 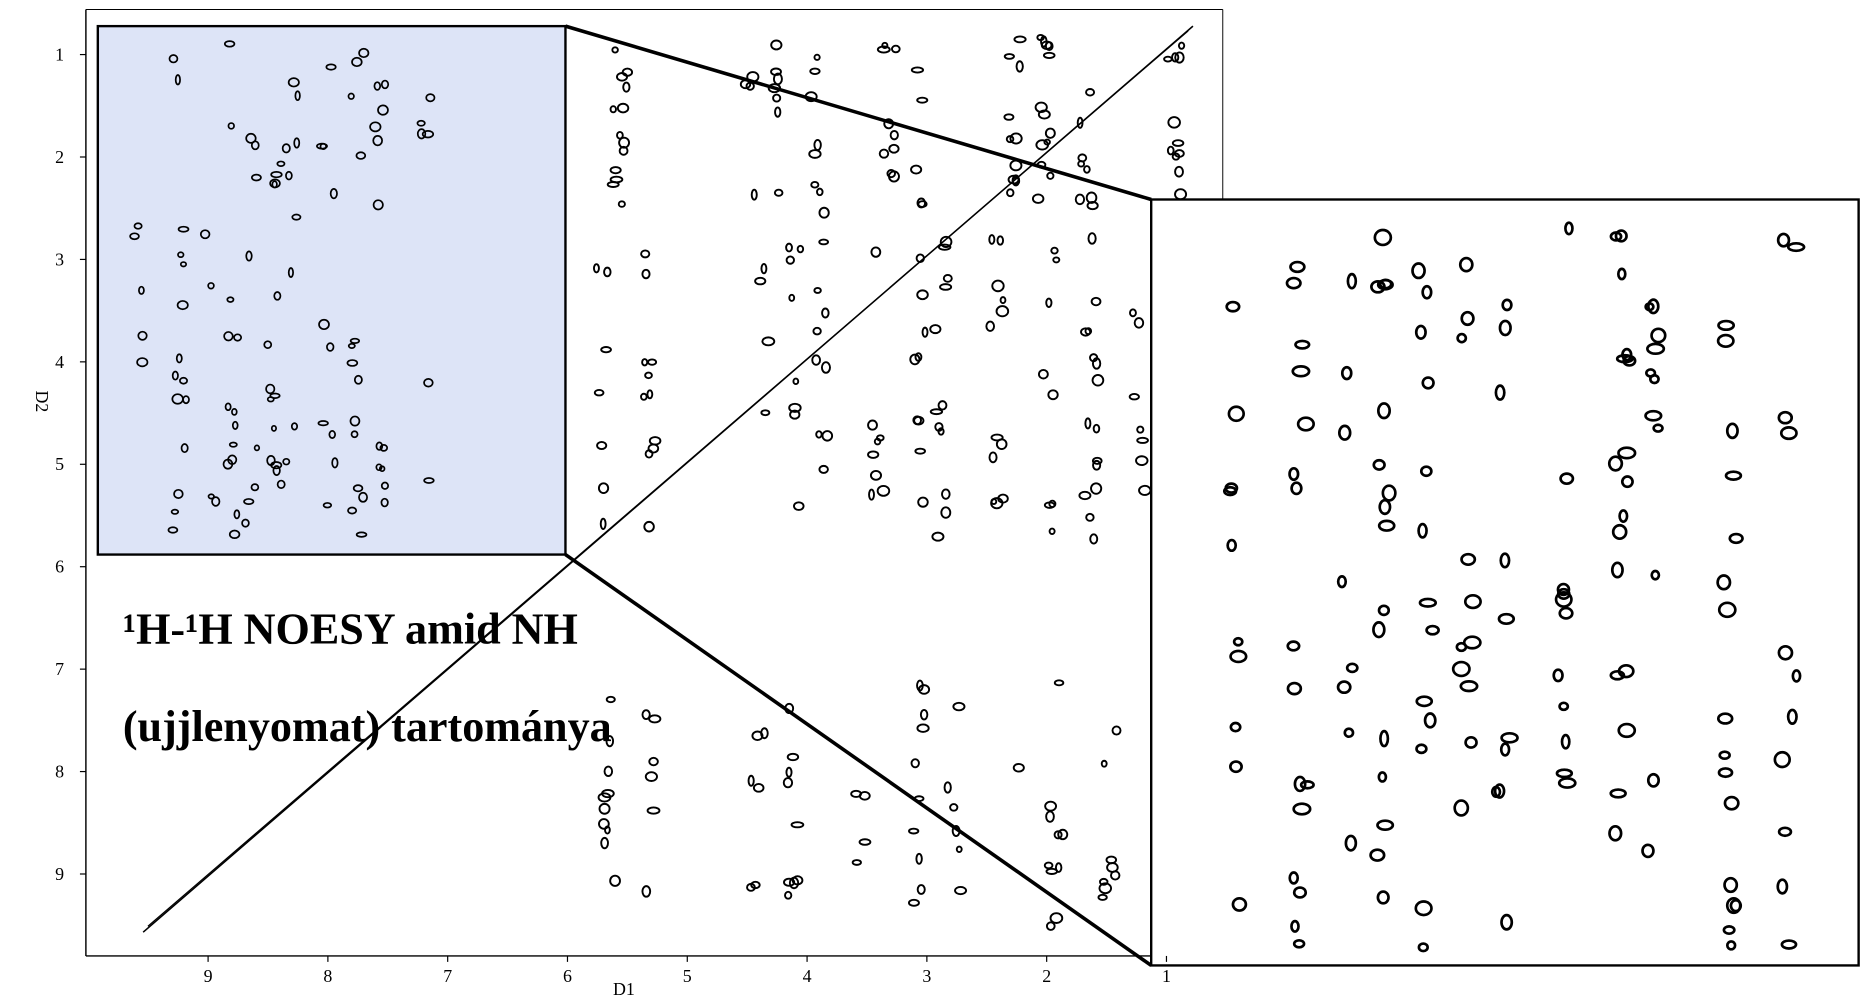 What do you see at coordinates (59, 55) in the screenshot?
I see `y-tick-label: 1` at bounding box center [59, 55].